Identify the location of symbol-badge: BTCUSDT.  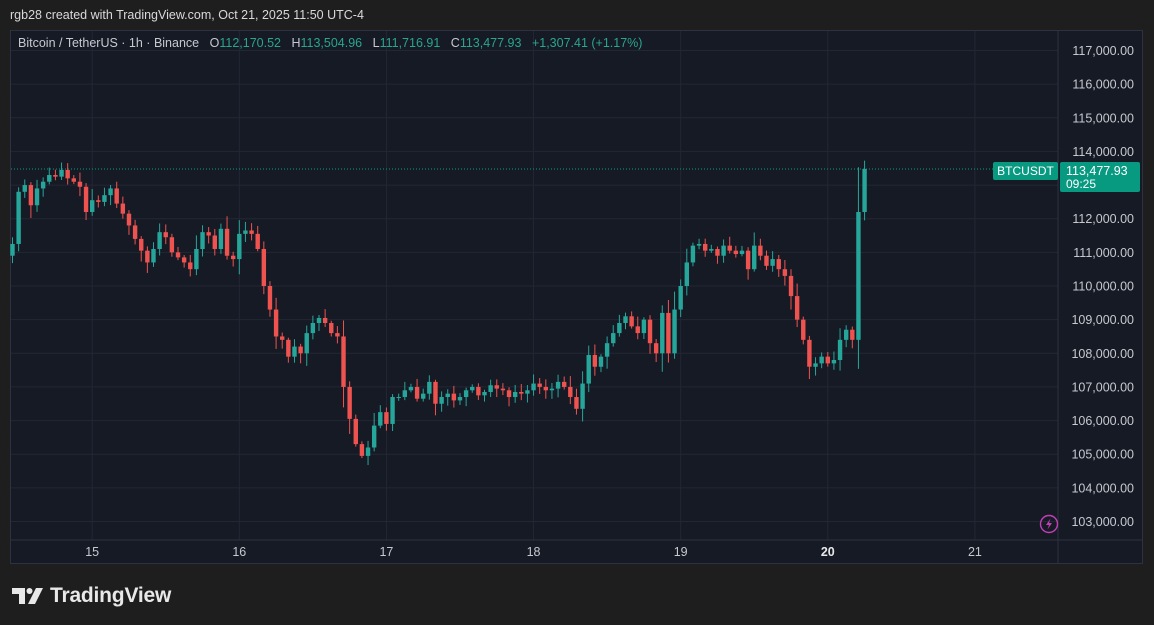
(1025, 171).